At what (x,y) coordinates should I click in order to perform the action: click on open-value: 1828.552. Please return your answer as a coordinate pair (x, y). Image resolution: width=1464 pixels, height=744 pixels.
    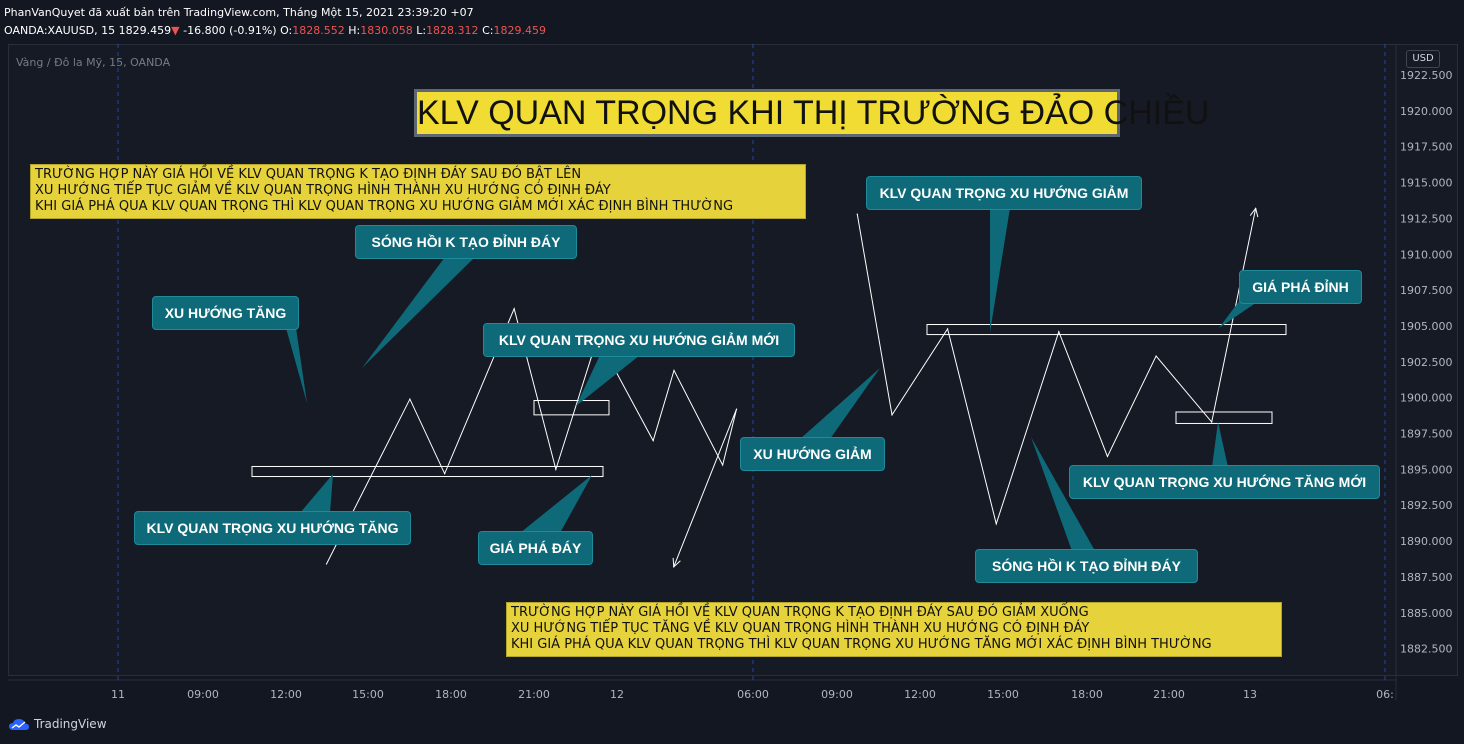
    Looking at the image, I should click on (318, 30).